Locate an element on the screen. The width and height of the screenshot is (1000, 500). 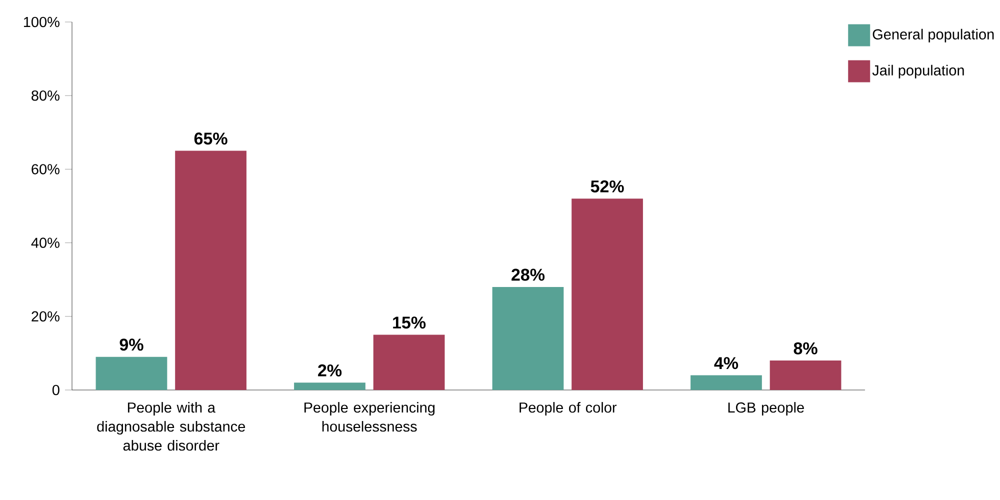
y-tick-label: 40% is located at coordinates (45, 243).